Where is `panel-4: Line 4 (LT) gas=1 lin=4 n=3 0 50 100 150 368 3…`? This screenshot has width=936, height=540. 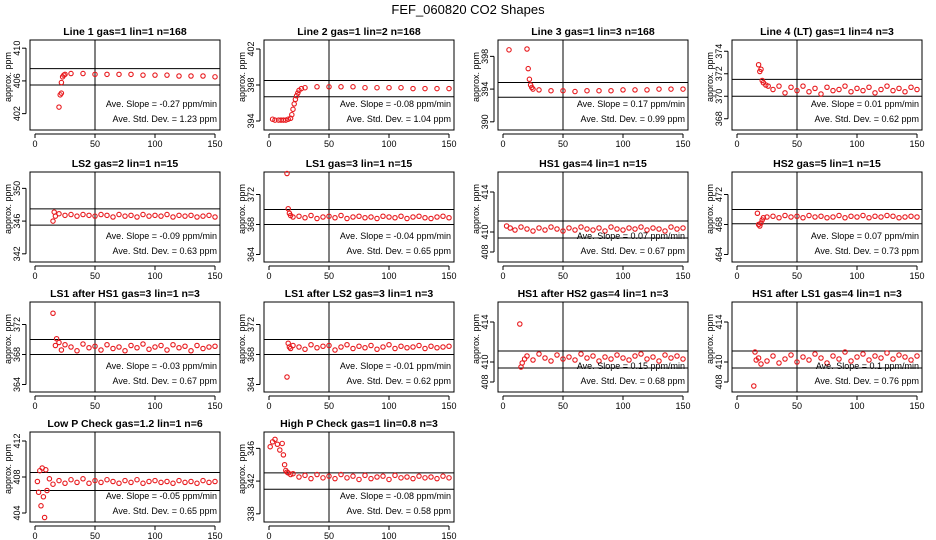
panel-4: Line 4 (LT) gas=1 lin=4 n=3 0 50 100 150 368 3… is located at coordinates (815, 87).